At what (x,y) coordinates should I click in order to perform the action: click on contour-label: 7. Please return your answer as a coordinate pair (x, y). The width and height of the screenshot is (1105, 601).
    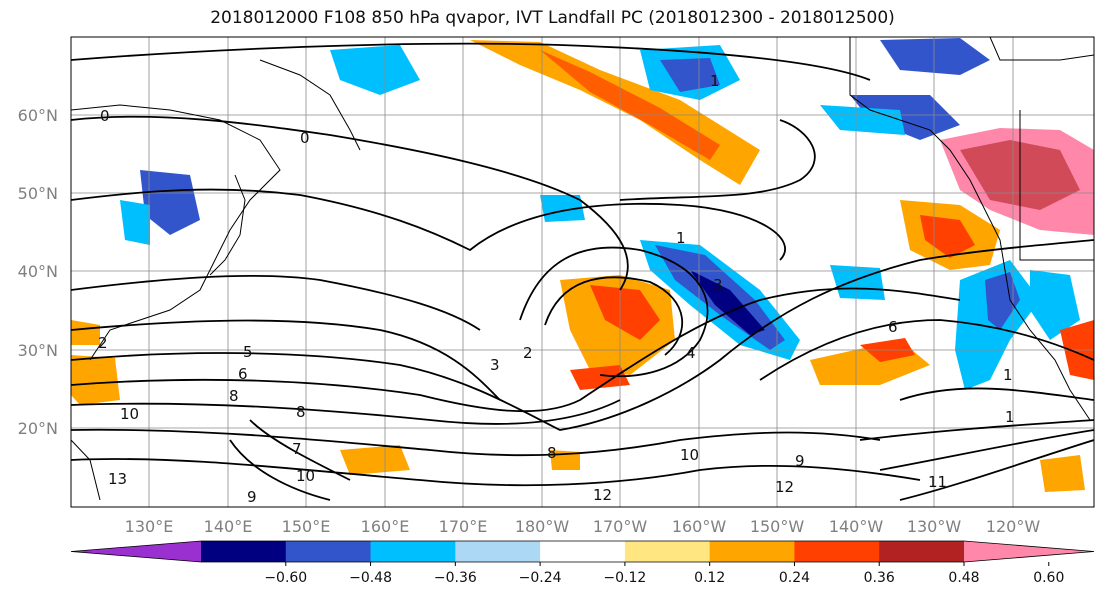
    Looking at the image, I should click on (297, 449).